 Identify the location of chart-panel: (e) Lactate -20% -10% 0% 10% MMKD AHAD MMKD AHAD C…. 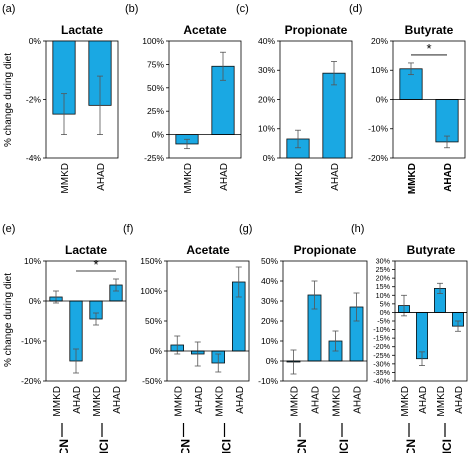
(64, 338).